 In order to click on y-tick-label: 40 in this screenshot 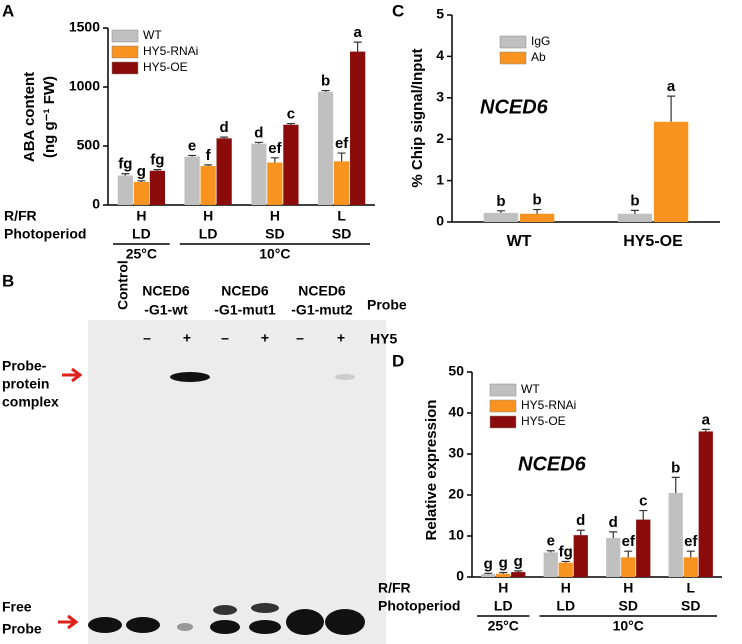, I will do `click(456, 412)`.